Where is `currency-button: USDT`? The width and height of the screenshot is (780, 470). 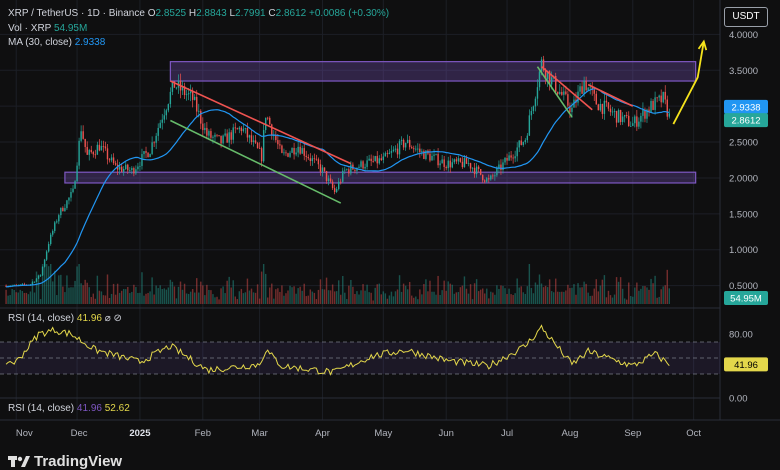 currency-button: USDT is located at coordinates (746, 17).